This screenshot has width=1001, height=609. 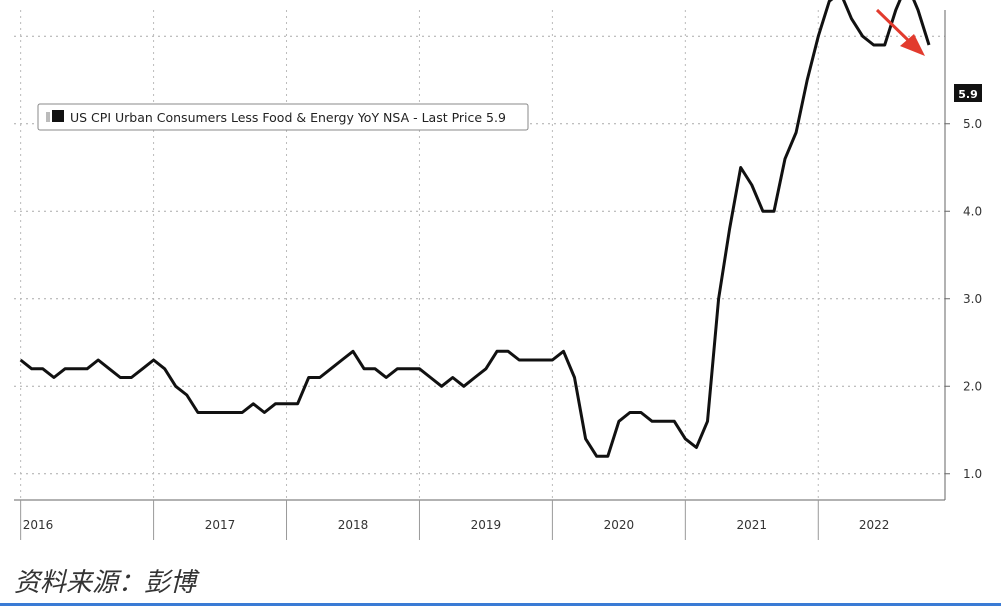 I want to click on x-tick-label: 2021, so click(x=752, y=525).